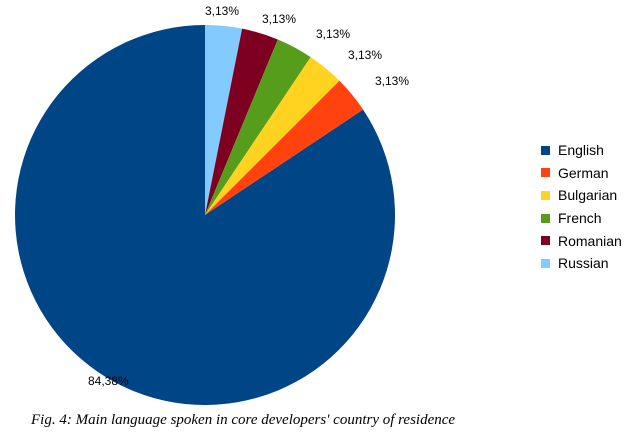 The width and height of the screenshot is (633, 437). Describe the element at coordinates (224, 120) in the screenshot. I see `pie-slice-russian` at that location.